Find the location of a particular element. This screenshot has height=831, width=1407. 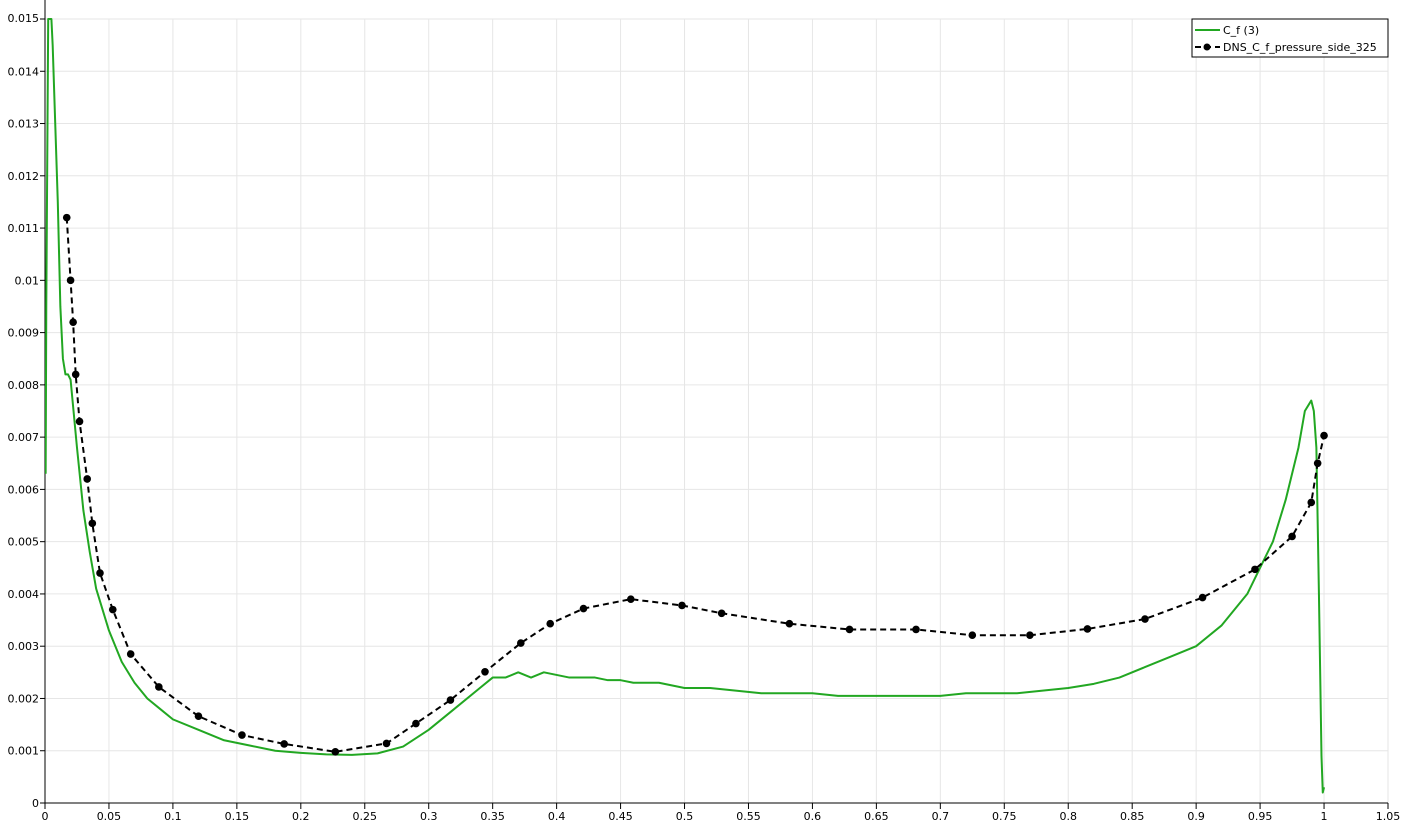

x-tick-label: 0.1 is located at coordinates (173, 816).